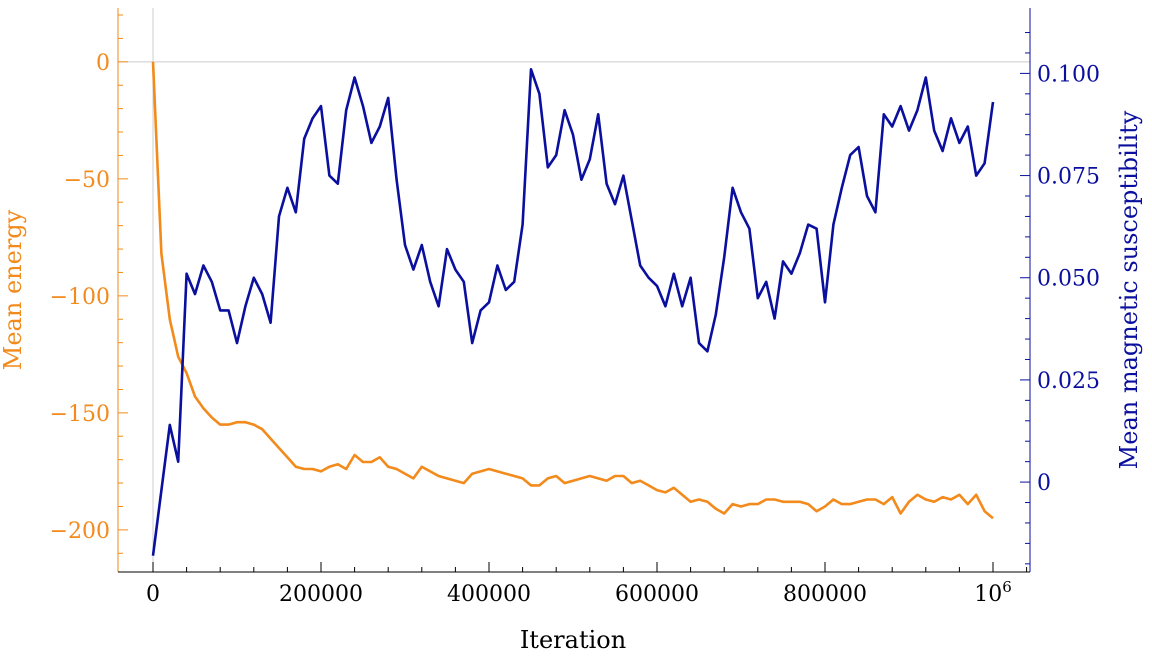 The width and height of the screenshot is (1152, 662). I want to click on x-tick-label-exponent: 6, so click(1007, 587).